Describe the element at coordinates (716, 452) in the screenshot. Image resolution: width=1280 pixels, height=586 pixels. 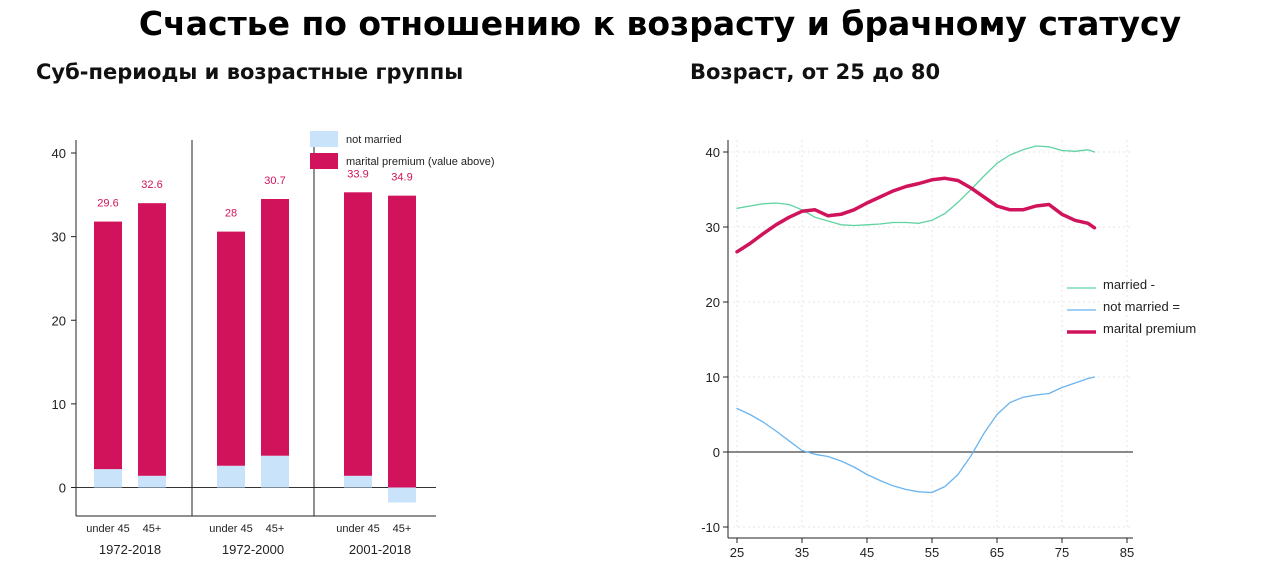
I see `line-y-tick-label: 0` at that location.